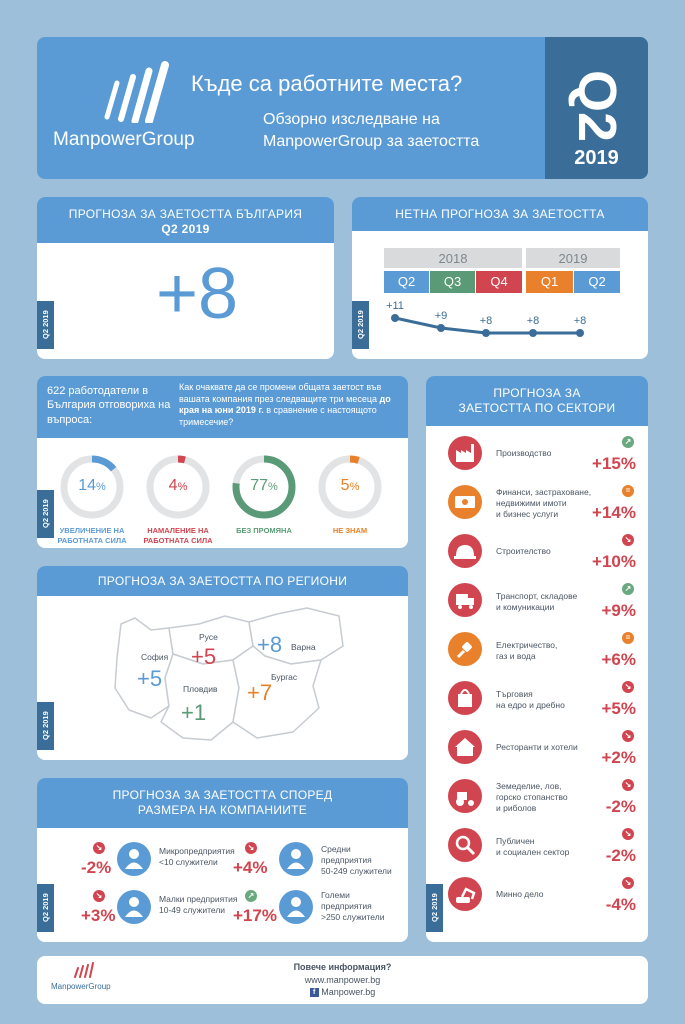 The image size is (685, 1024). Describe the element at coordinates (525, 607) in the screenshot. I see `sector-label-line2: и комуникации` at that location.